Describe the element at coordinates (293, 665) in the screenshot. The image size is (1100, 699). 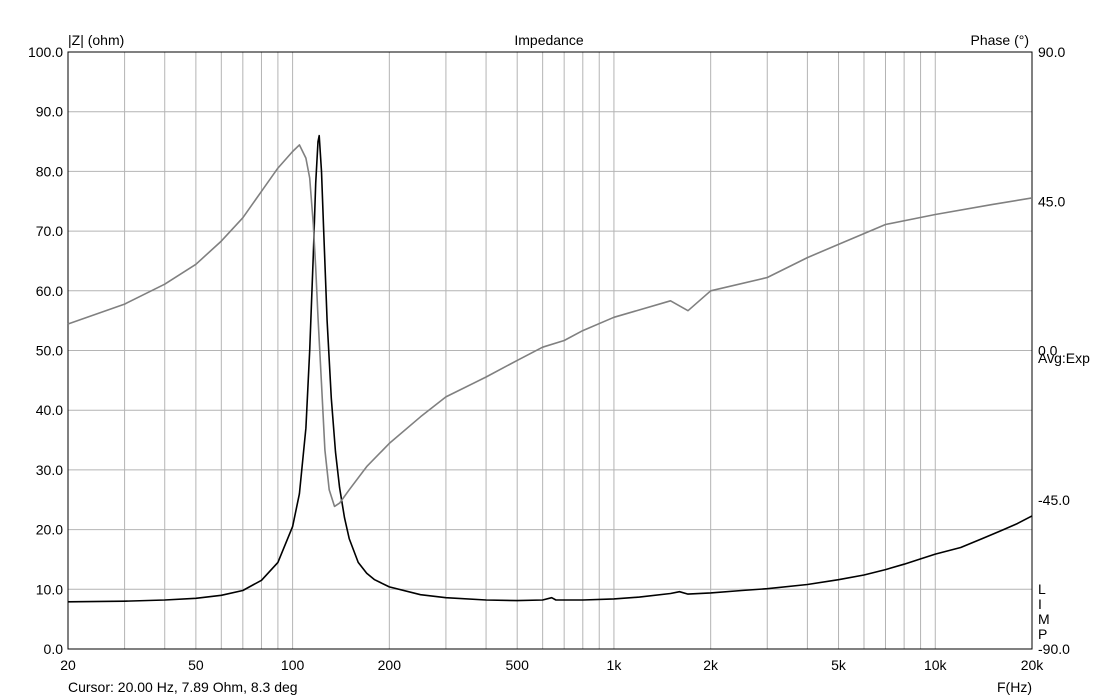
I see `x-tick-label: 100` at that location.